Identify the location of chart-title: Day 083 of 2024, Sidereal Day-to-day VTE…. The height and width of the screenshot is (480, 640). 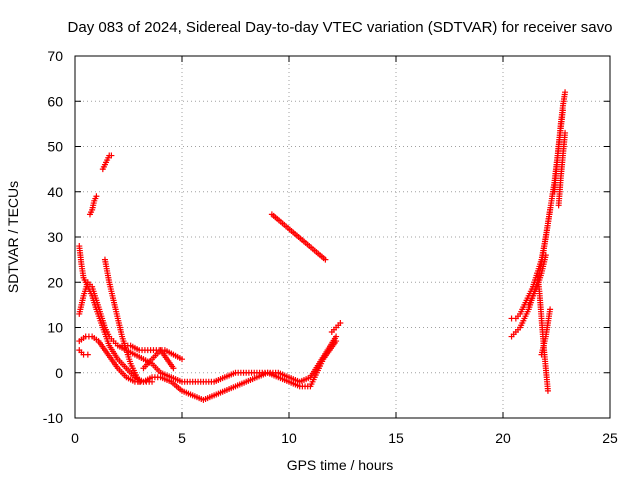
(340, 27).